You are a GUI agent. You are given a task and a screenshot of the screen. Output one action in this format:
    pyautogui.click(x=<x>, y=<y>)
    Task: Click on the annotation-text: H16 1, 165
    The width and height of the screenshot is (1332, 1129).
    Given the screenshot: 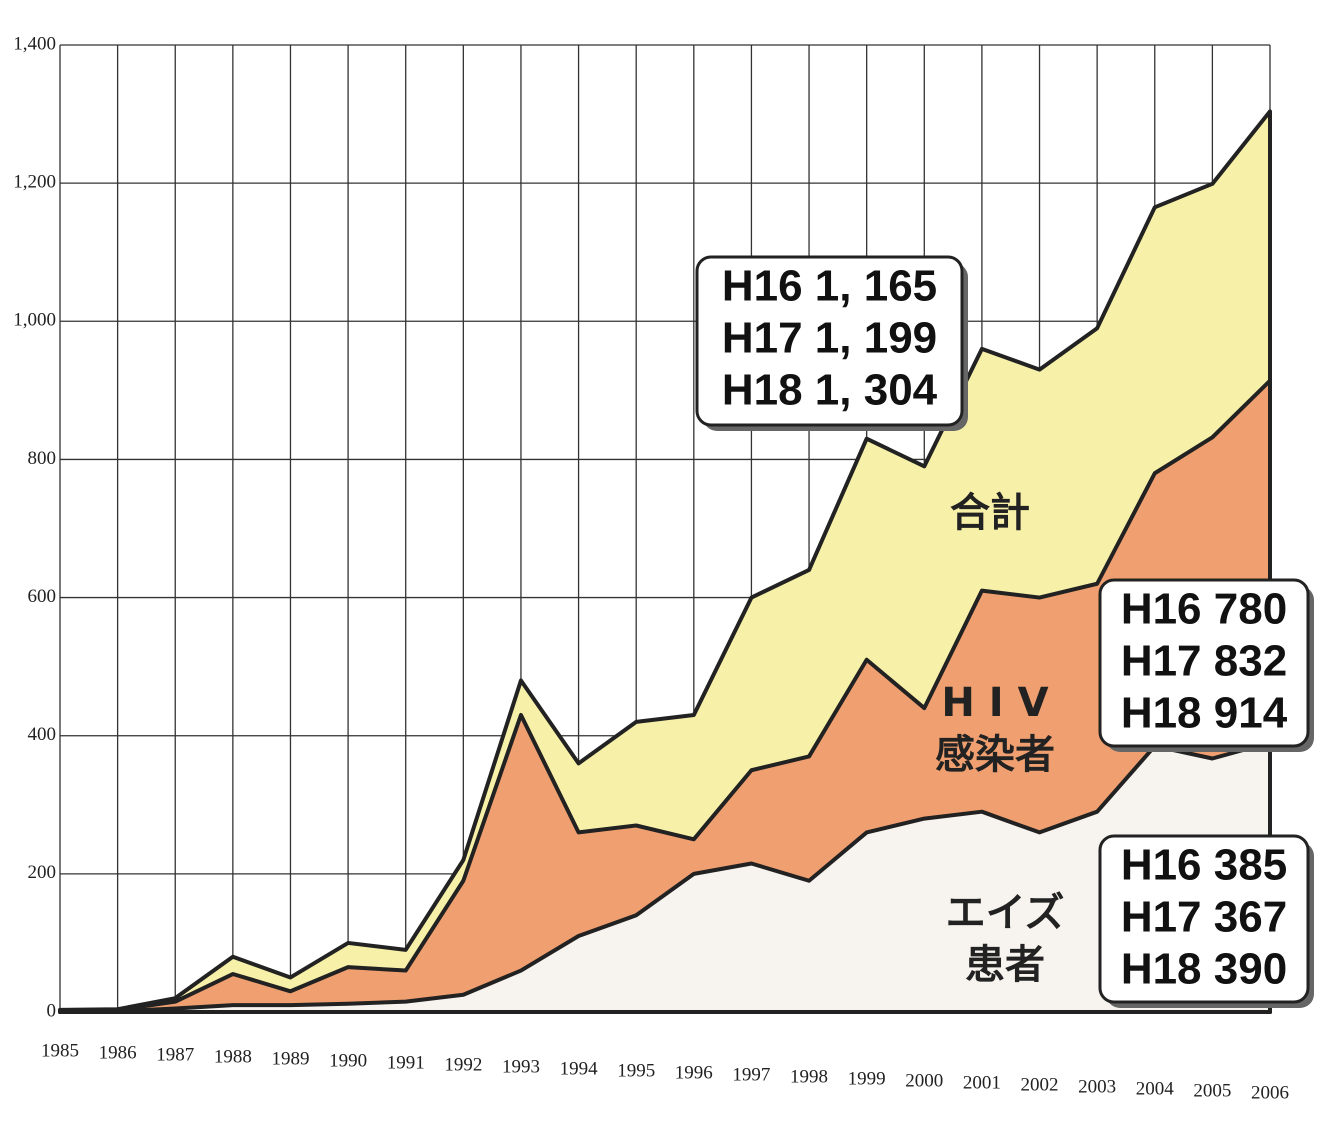 What is the action you would take?
    pyautogui.click(x=829, y=286)
    